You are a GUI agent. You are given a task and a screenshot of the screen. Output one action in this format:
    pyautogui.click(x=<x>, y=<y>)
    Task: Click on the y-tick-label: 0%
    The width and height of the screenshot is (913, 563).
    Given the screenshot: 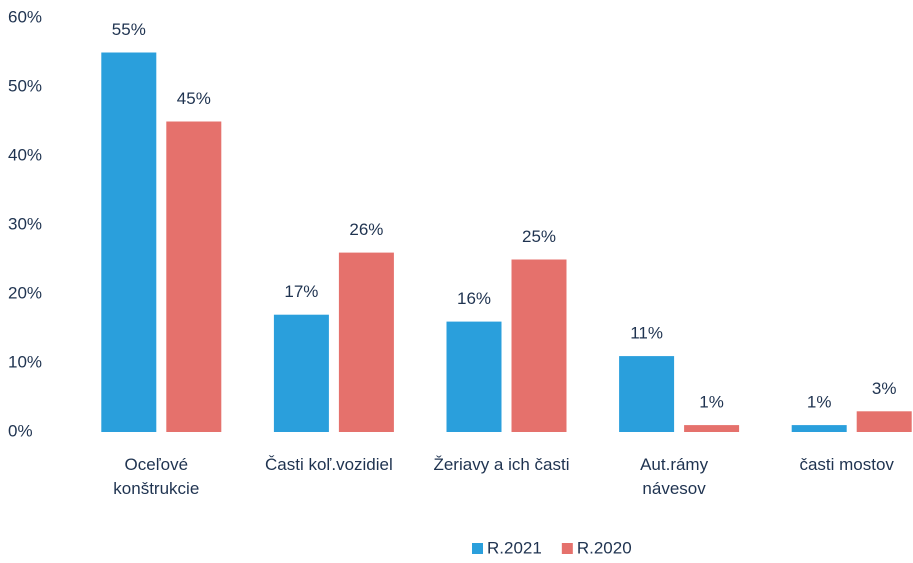 What is the action you would take?
    pyautogui.click(x=20, y=430)
    